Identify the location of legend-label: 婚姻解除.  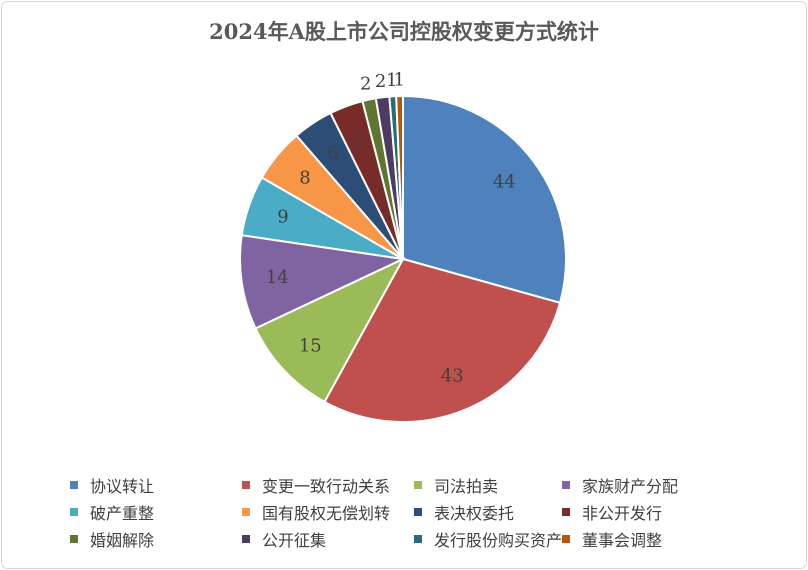
(122, 540).